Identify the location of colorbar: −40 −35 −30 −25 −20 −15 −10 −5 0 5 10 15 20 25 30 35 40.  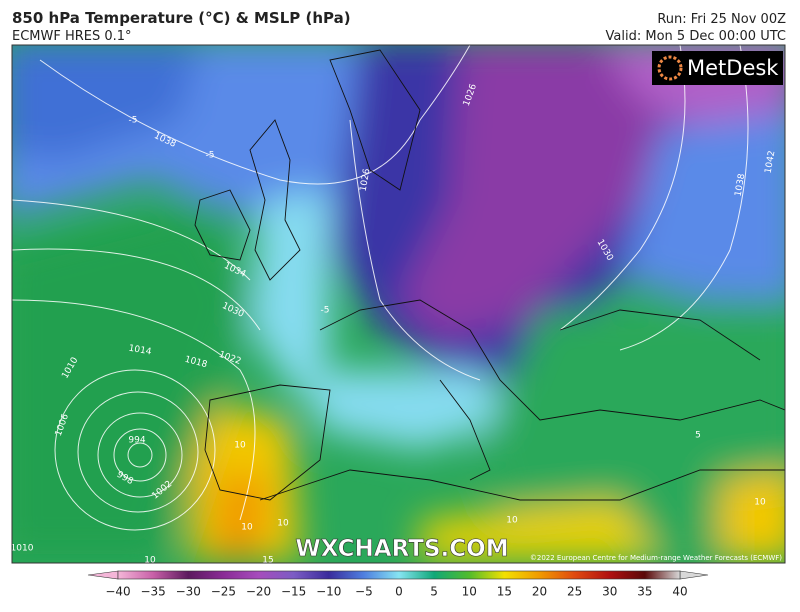
(398, 584).